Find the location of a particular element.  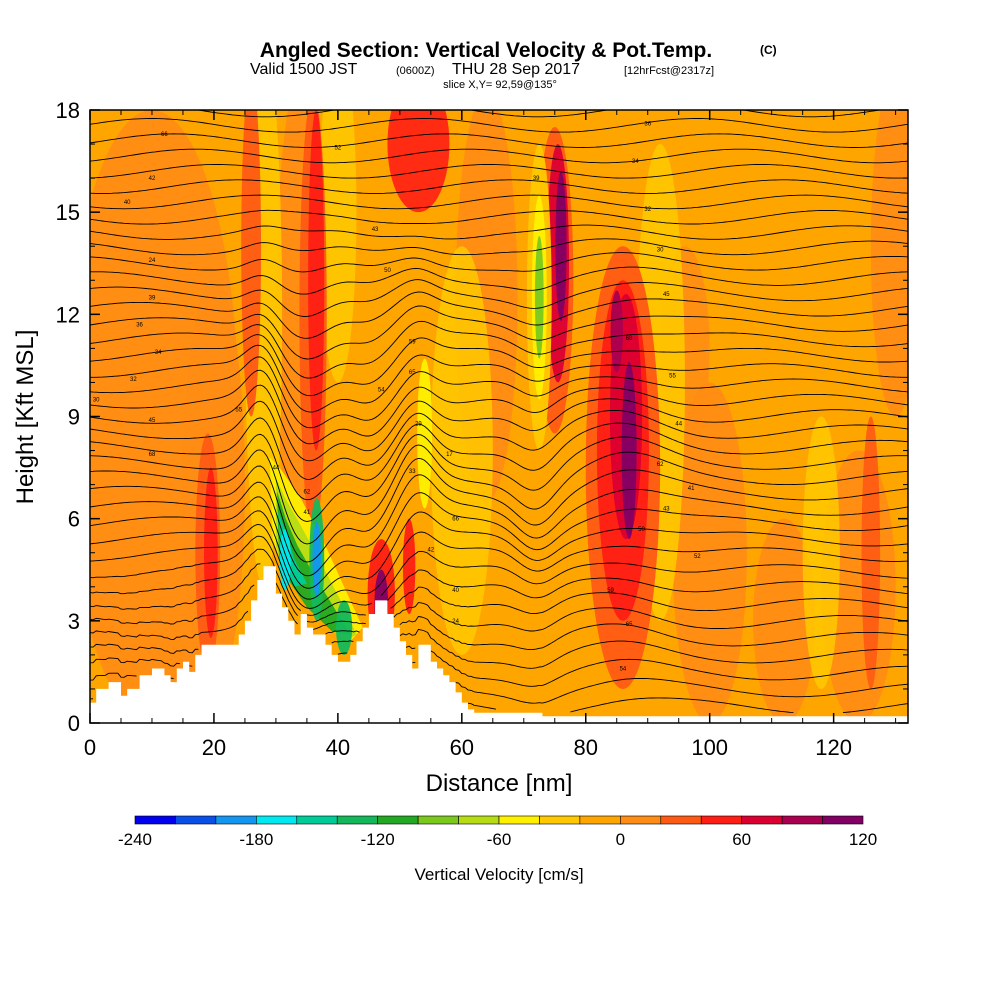

chart-slice-info: slice X,Y= 92,59@135° is located at coordinates (500, 85).